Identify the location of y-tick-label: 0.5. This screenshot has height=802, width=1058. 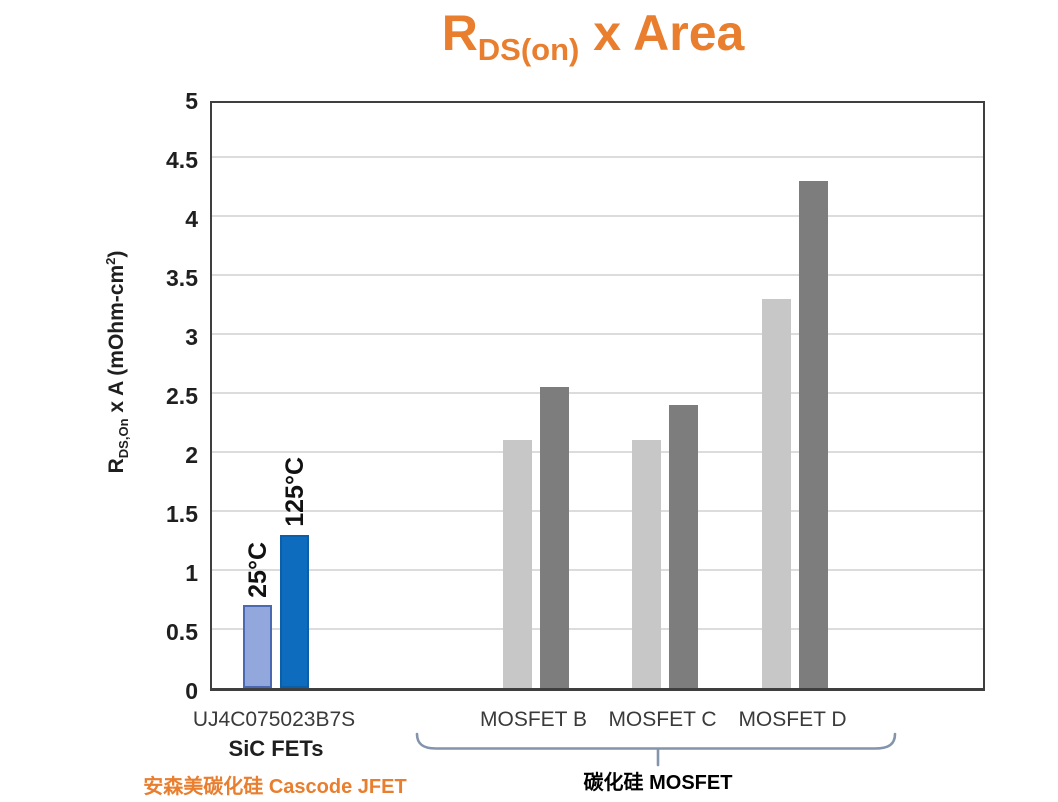
(182, 632).